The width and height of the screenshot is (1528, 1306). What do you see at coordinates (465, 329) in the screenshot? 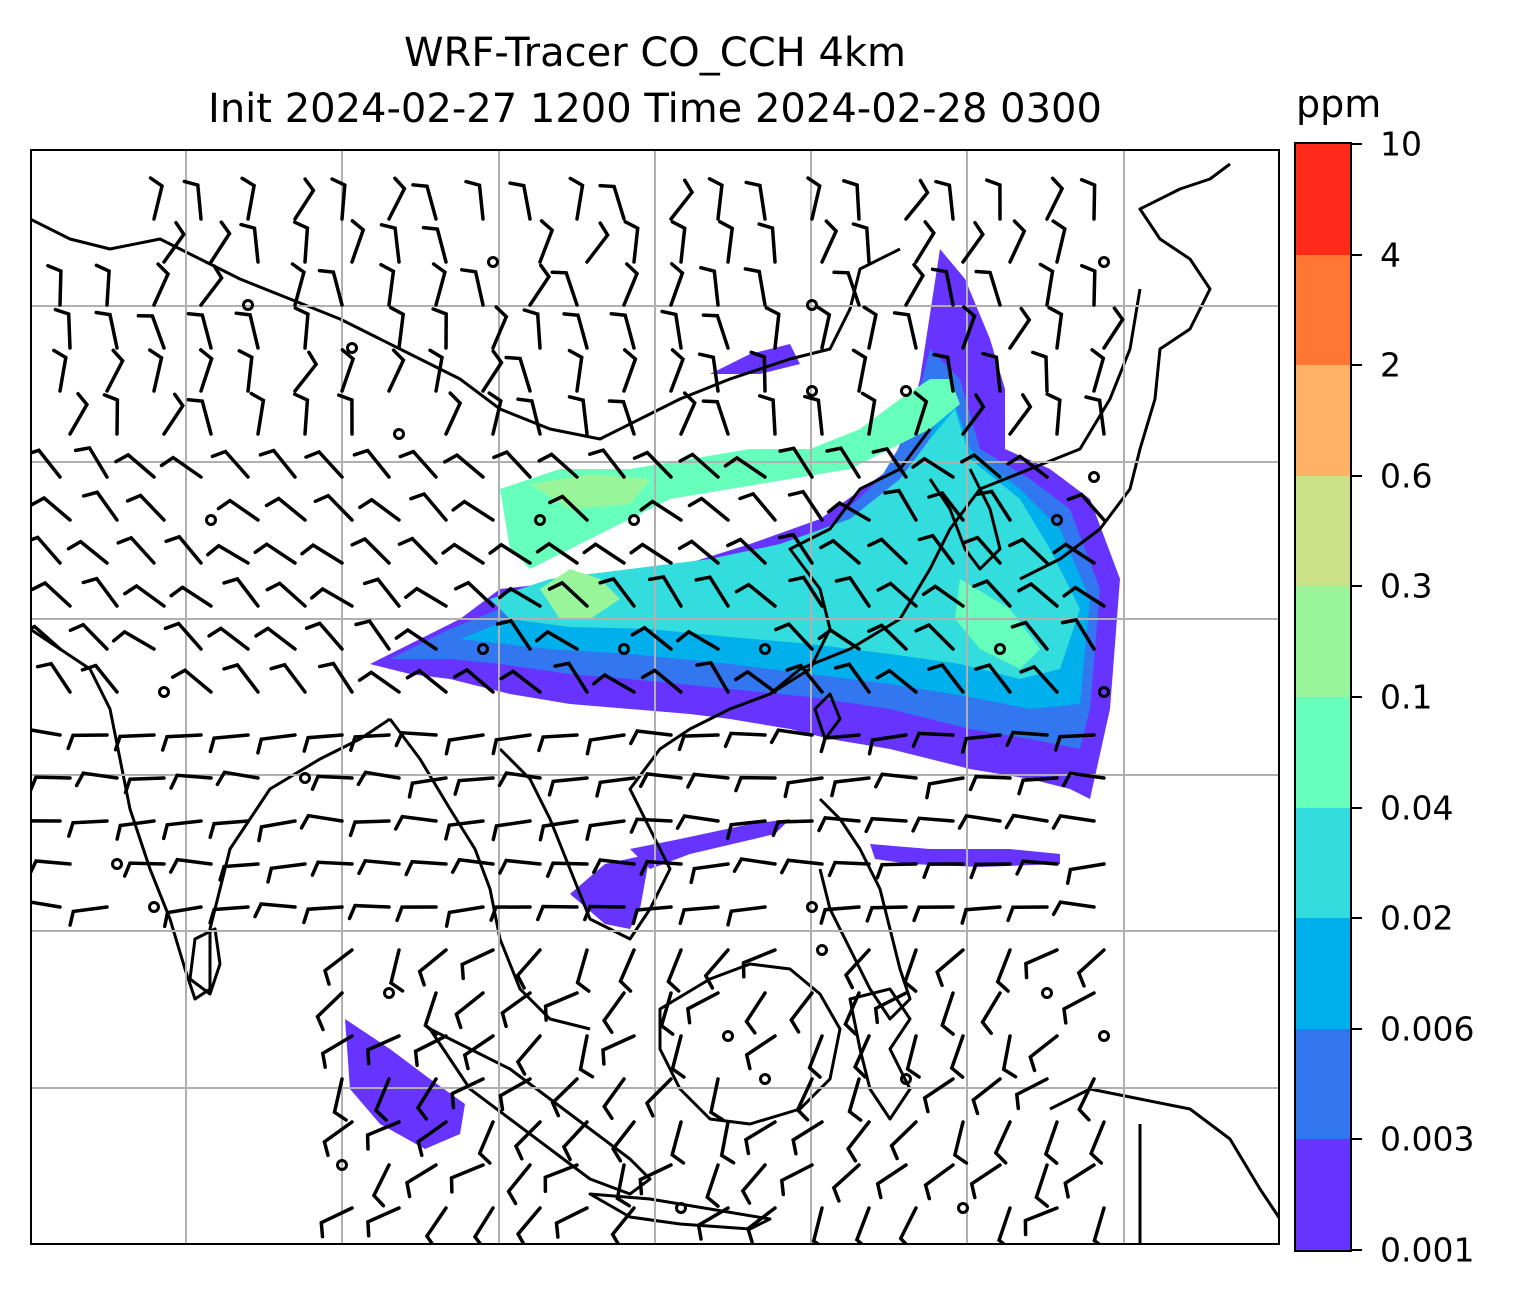
I see `coastline-russia-north` at bounding box center [465, 329].